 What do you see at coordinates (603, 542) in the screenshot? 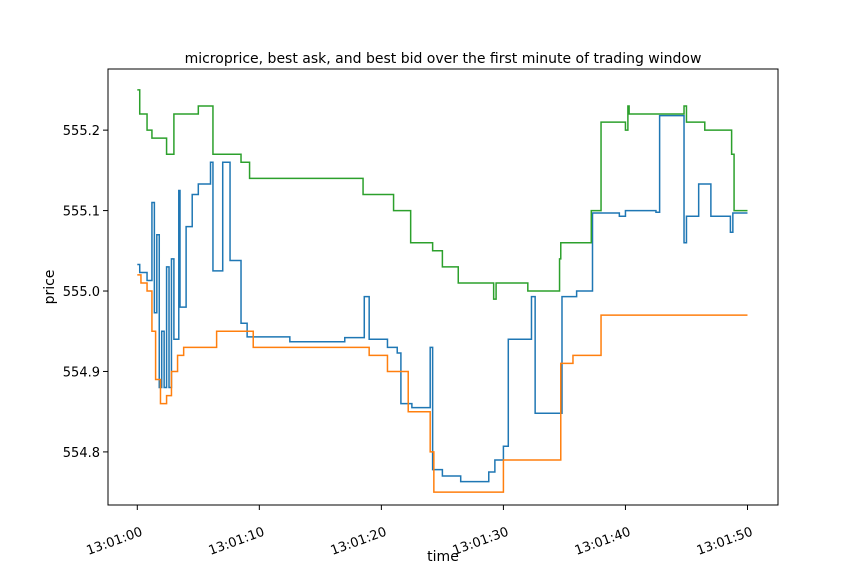
I see `x-tick-label: 13:01:40` at bounding box center [603, 542].